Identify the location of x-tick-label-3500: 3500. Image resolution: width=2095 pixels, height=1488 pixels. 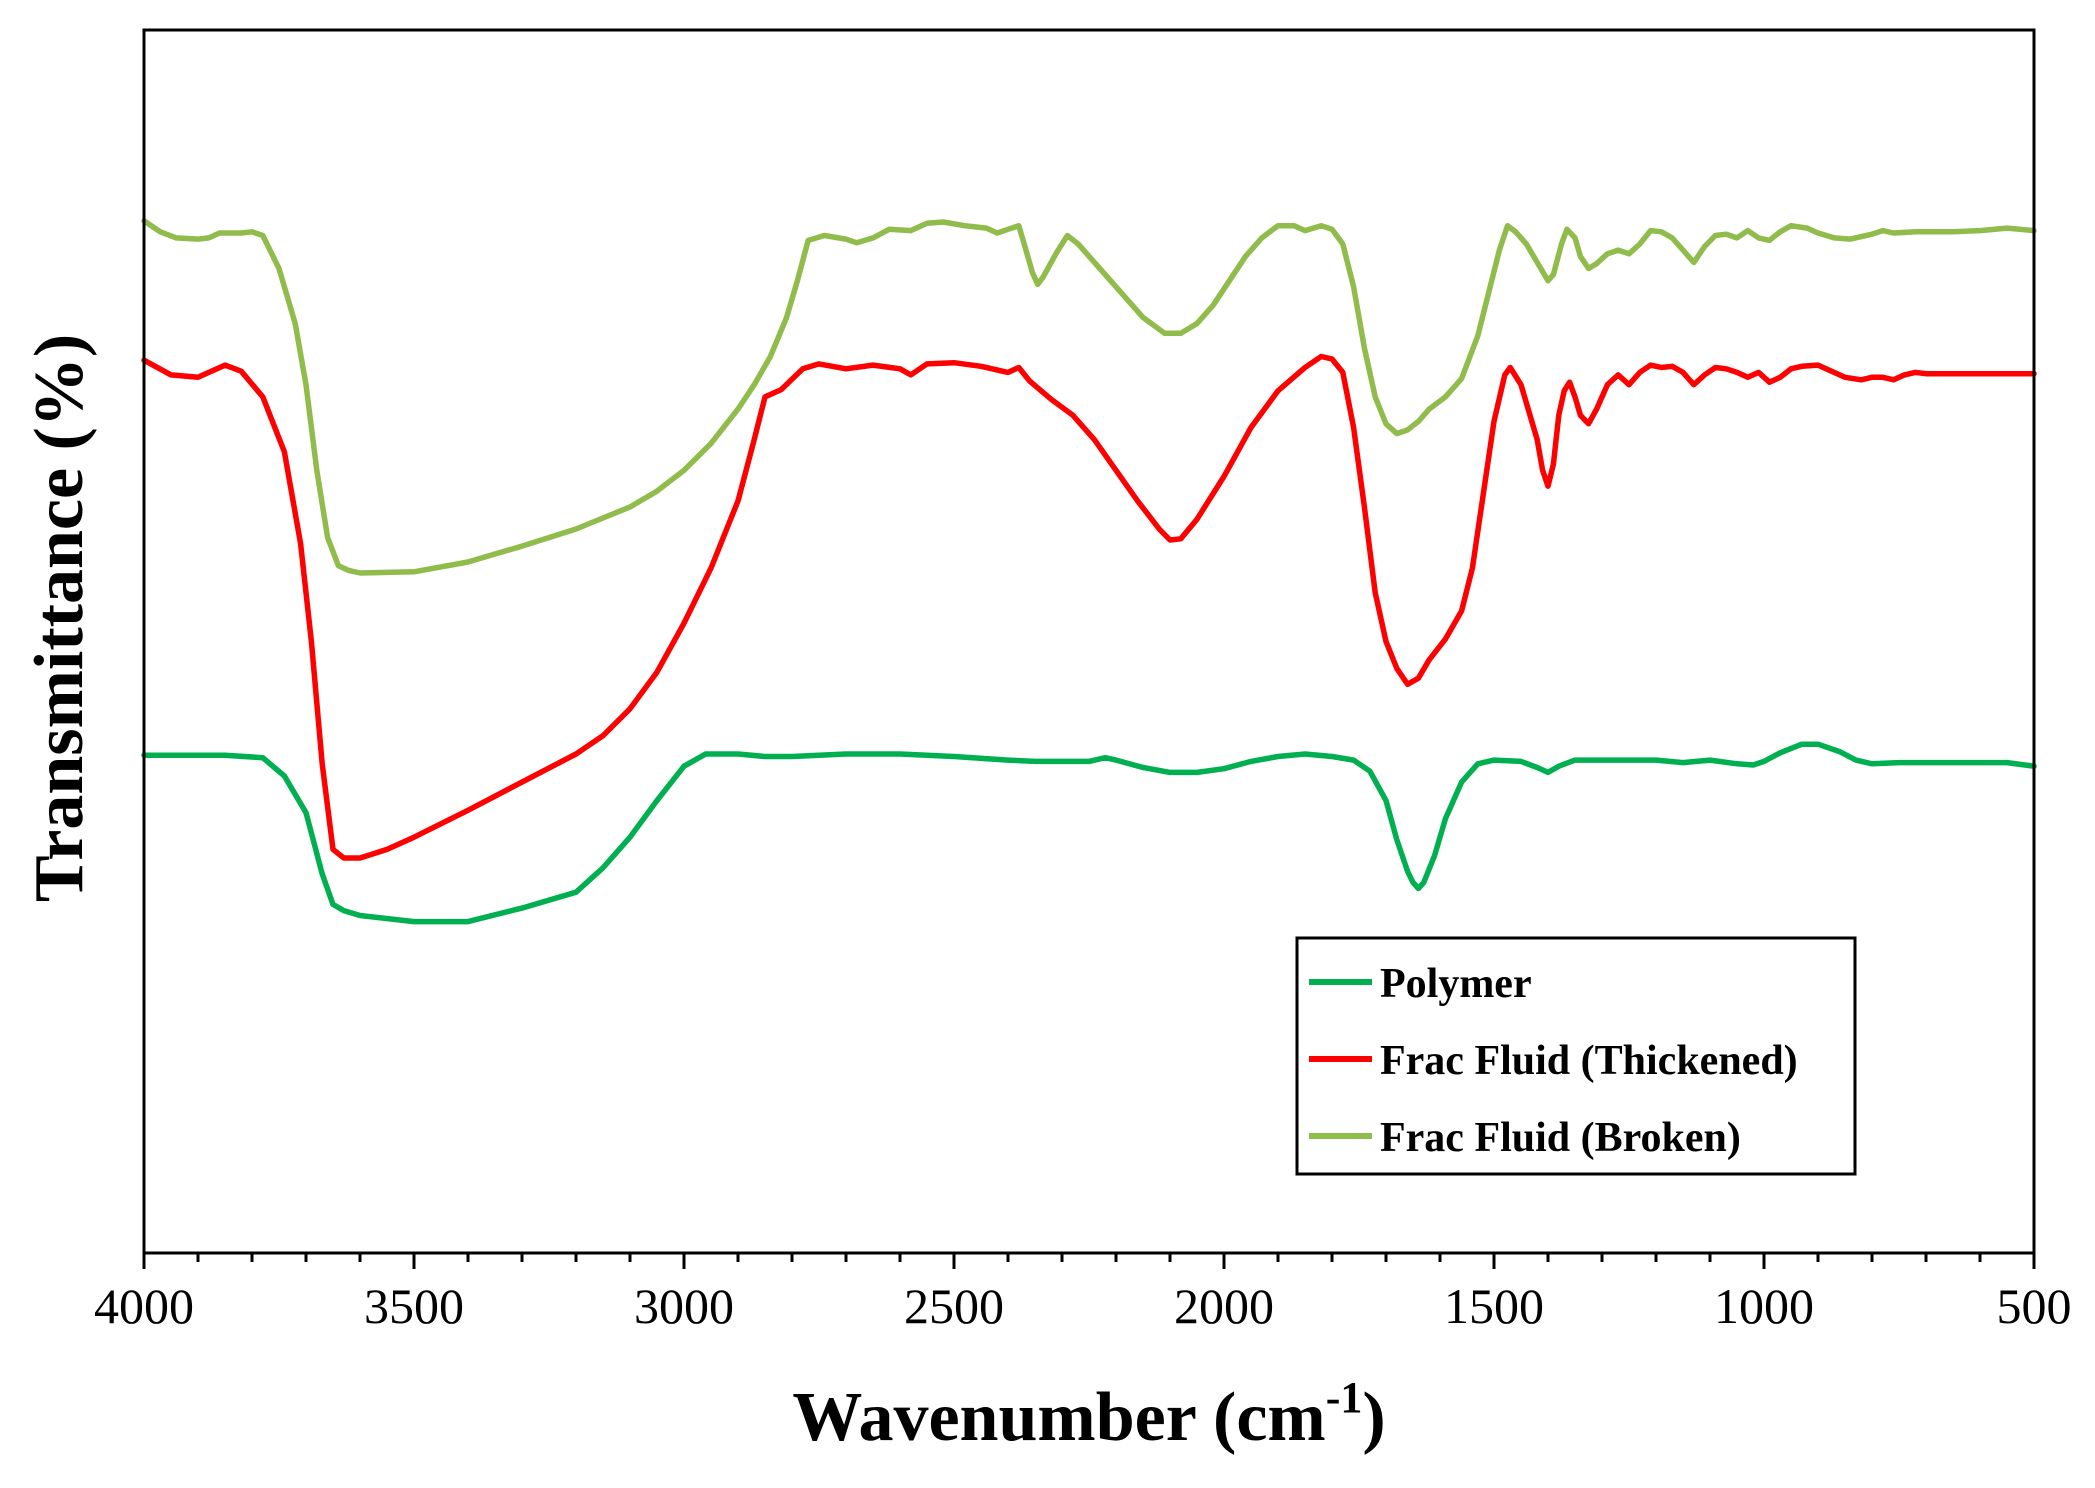
(414, 1306).